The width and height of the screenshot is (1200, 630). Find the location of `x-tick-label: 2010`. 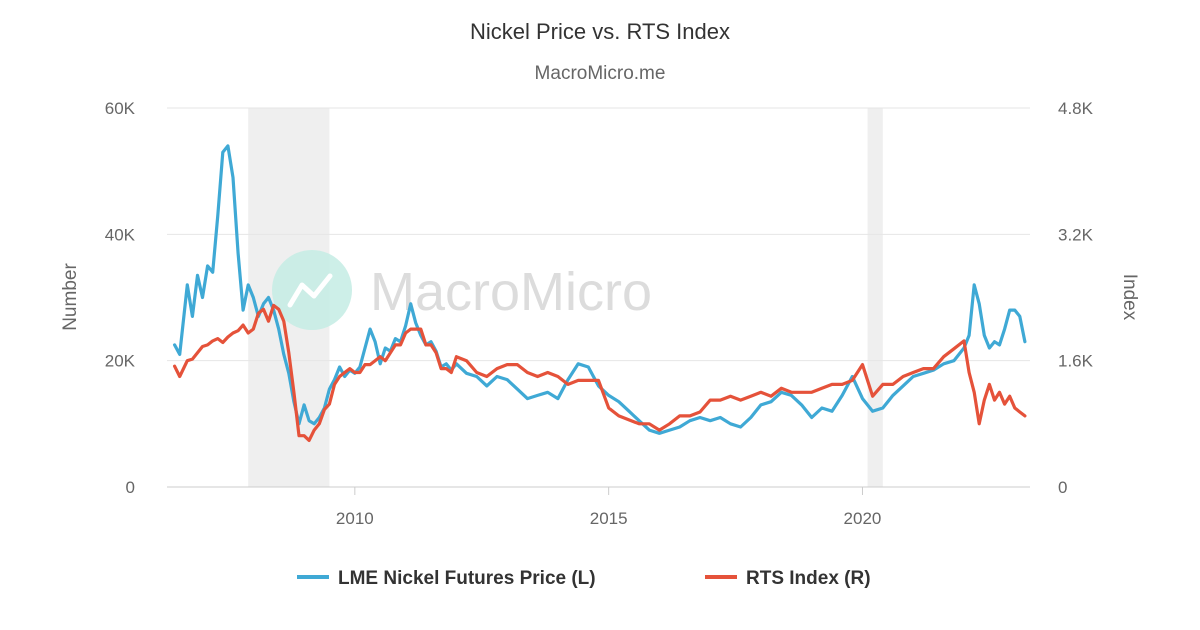

x-tick-label: 2010 is located at coordinates (355, 518).